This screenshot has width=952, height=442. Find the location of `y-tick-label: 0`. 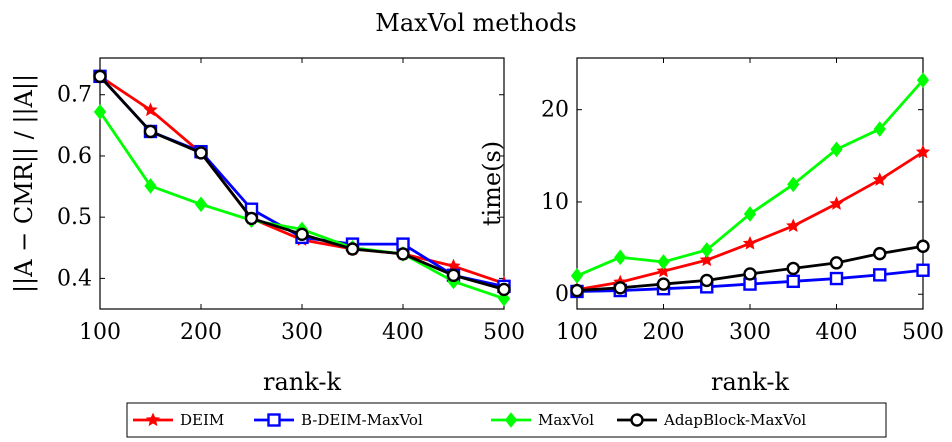

y-tick-label: 0 is located at coordinates (562, 294).